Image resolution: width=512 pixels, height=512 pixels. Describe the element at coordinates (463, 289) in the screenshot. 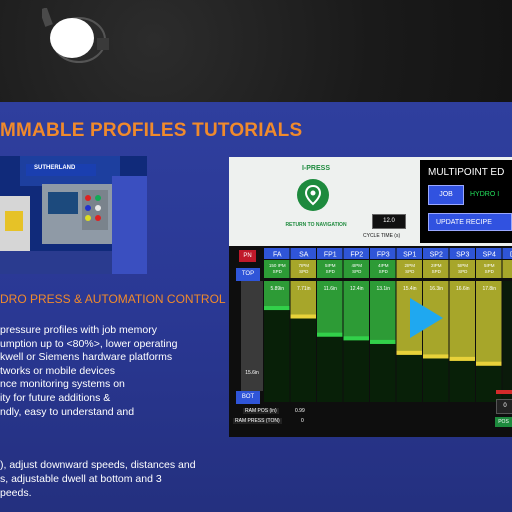

I see `bar-value-label: 16.6in` at that location.